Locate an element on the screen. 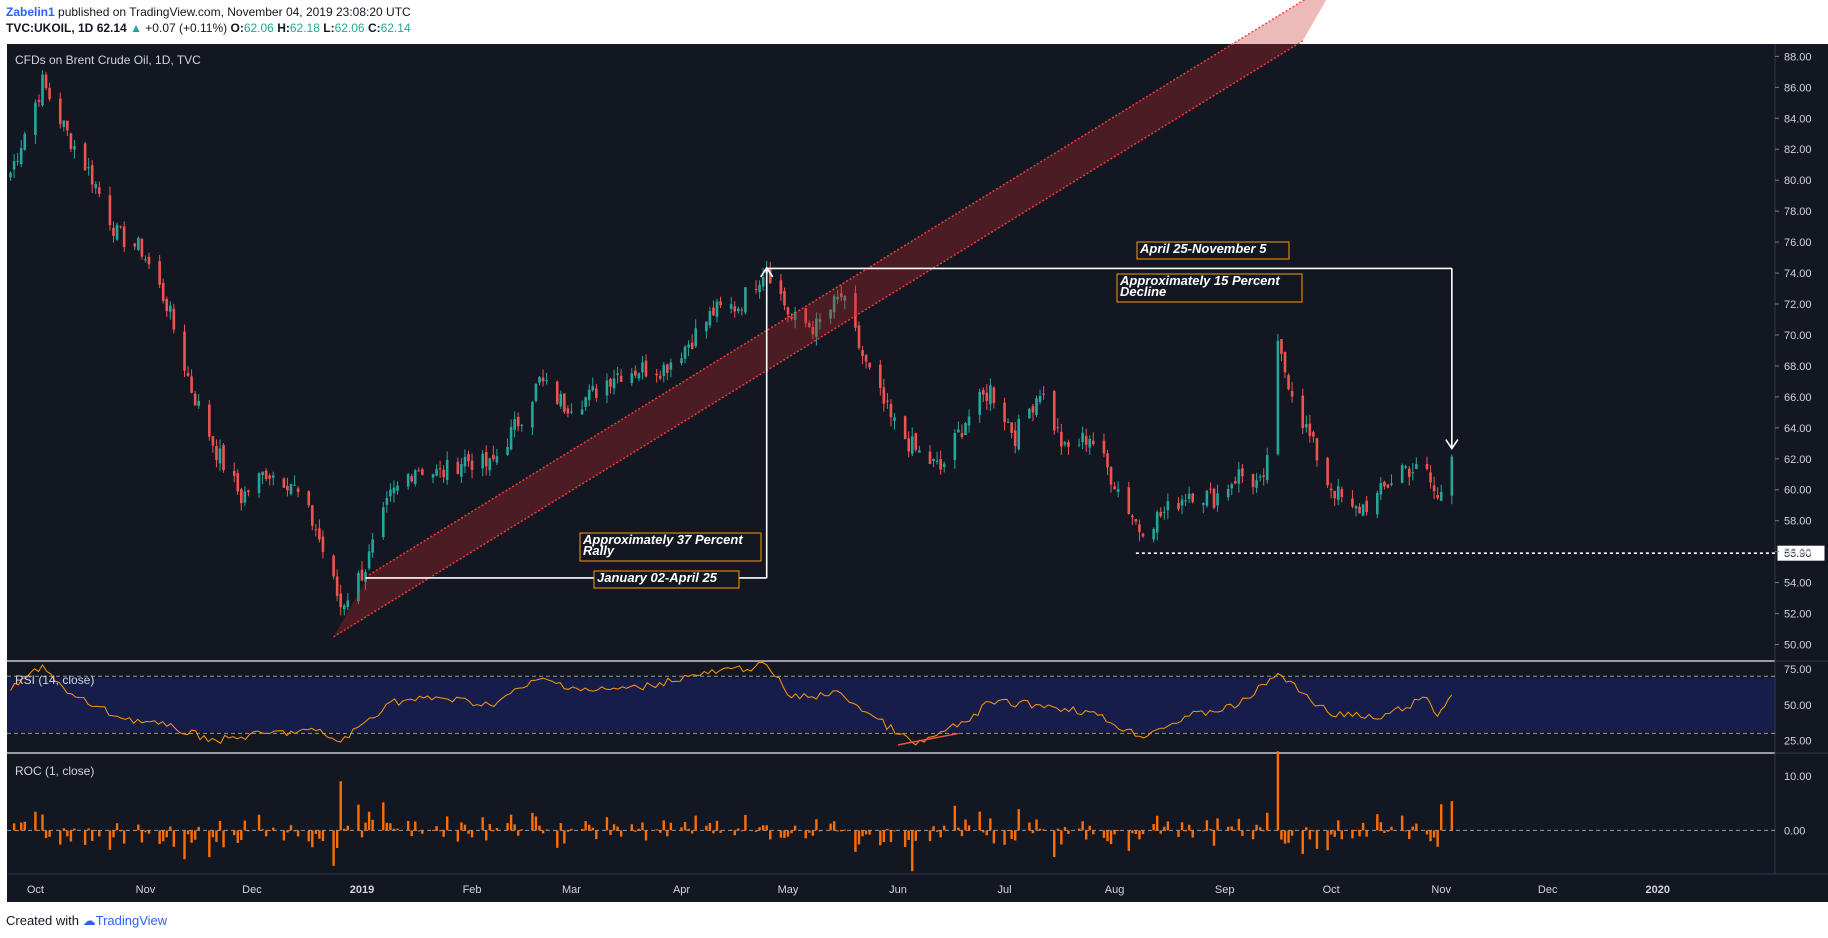 The image size is (1828, 938). time-tick-label: 2019 is located at coordinates (362, 890).